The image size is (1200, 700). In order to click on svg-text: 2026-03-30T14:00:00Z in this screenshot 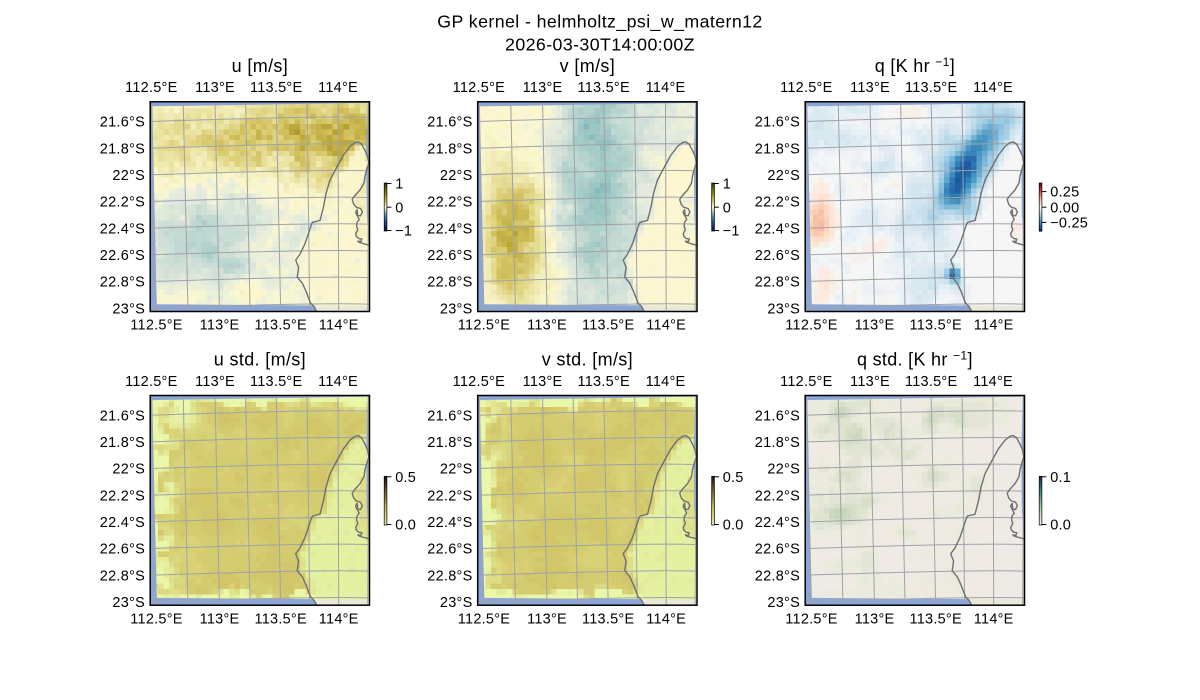, I will do `click(600, 45)`.